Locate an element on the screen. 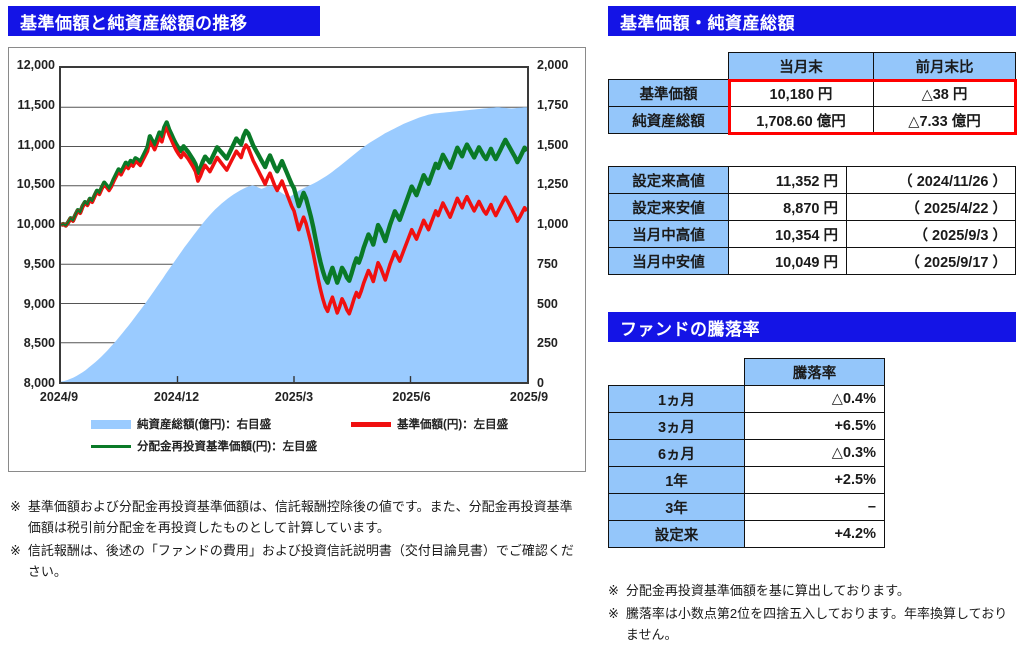  table-header-row: 当月末 前月末比 is located at coordinates (812, 66).